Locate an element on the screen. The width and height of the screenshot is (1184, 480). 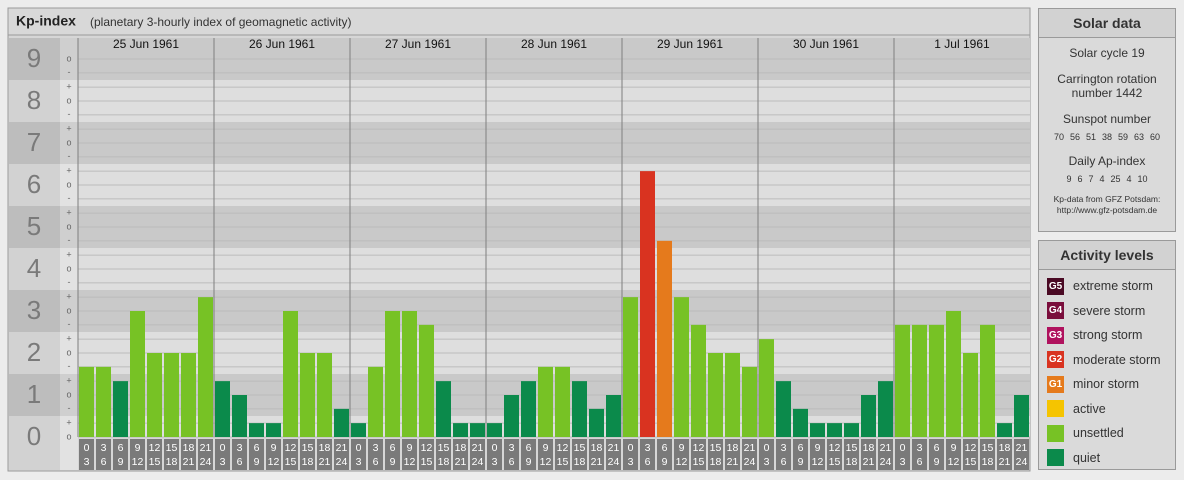
sunspot-number: 60 is located at coordinates (1155, 137).